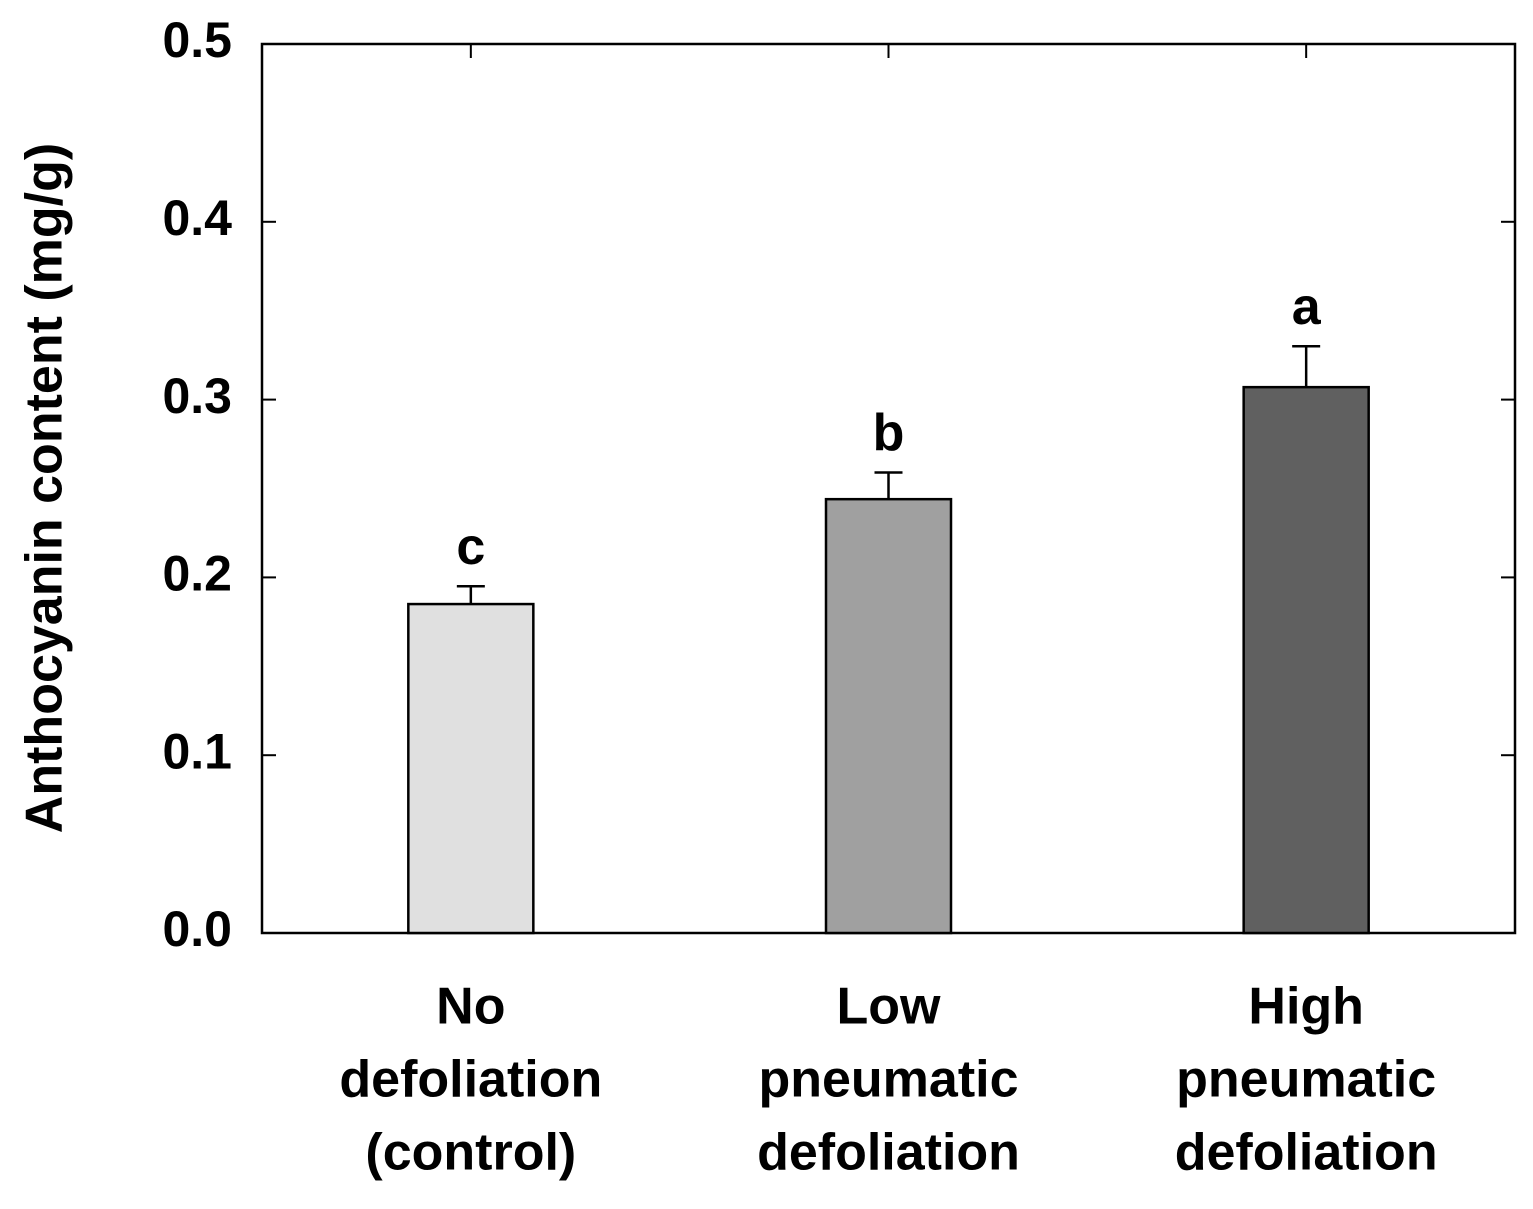  I want to click on x-tick-label: High, so click(1306, 1007).